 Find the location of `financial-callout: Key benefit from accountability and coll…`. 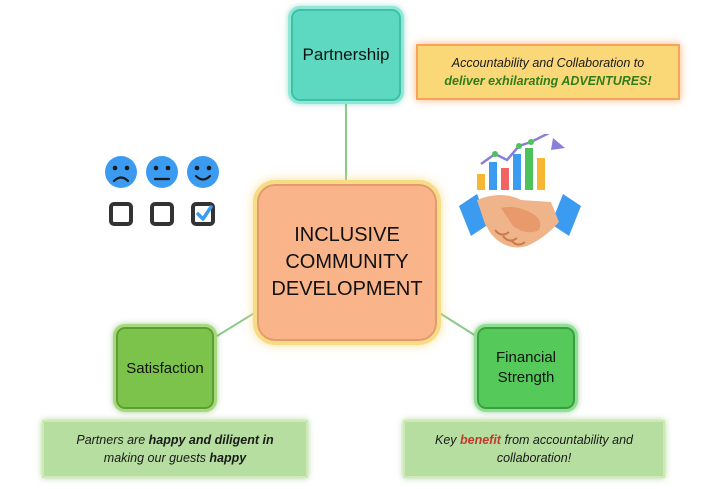

financial-callout: Key benefit from accountability and coll… is located at coordinates (534, 449).